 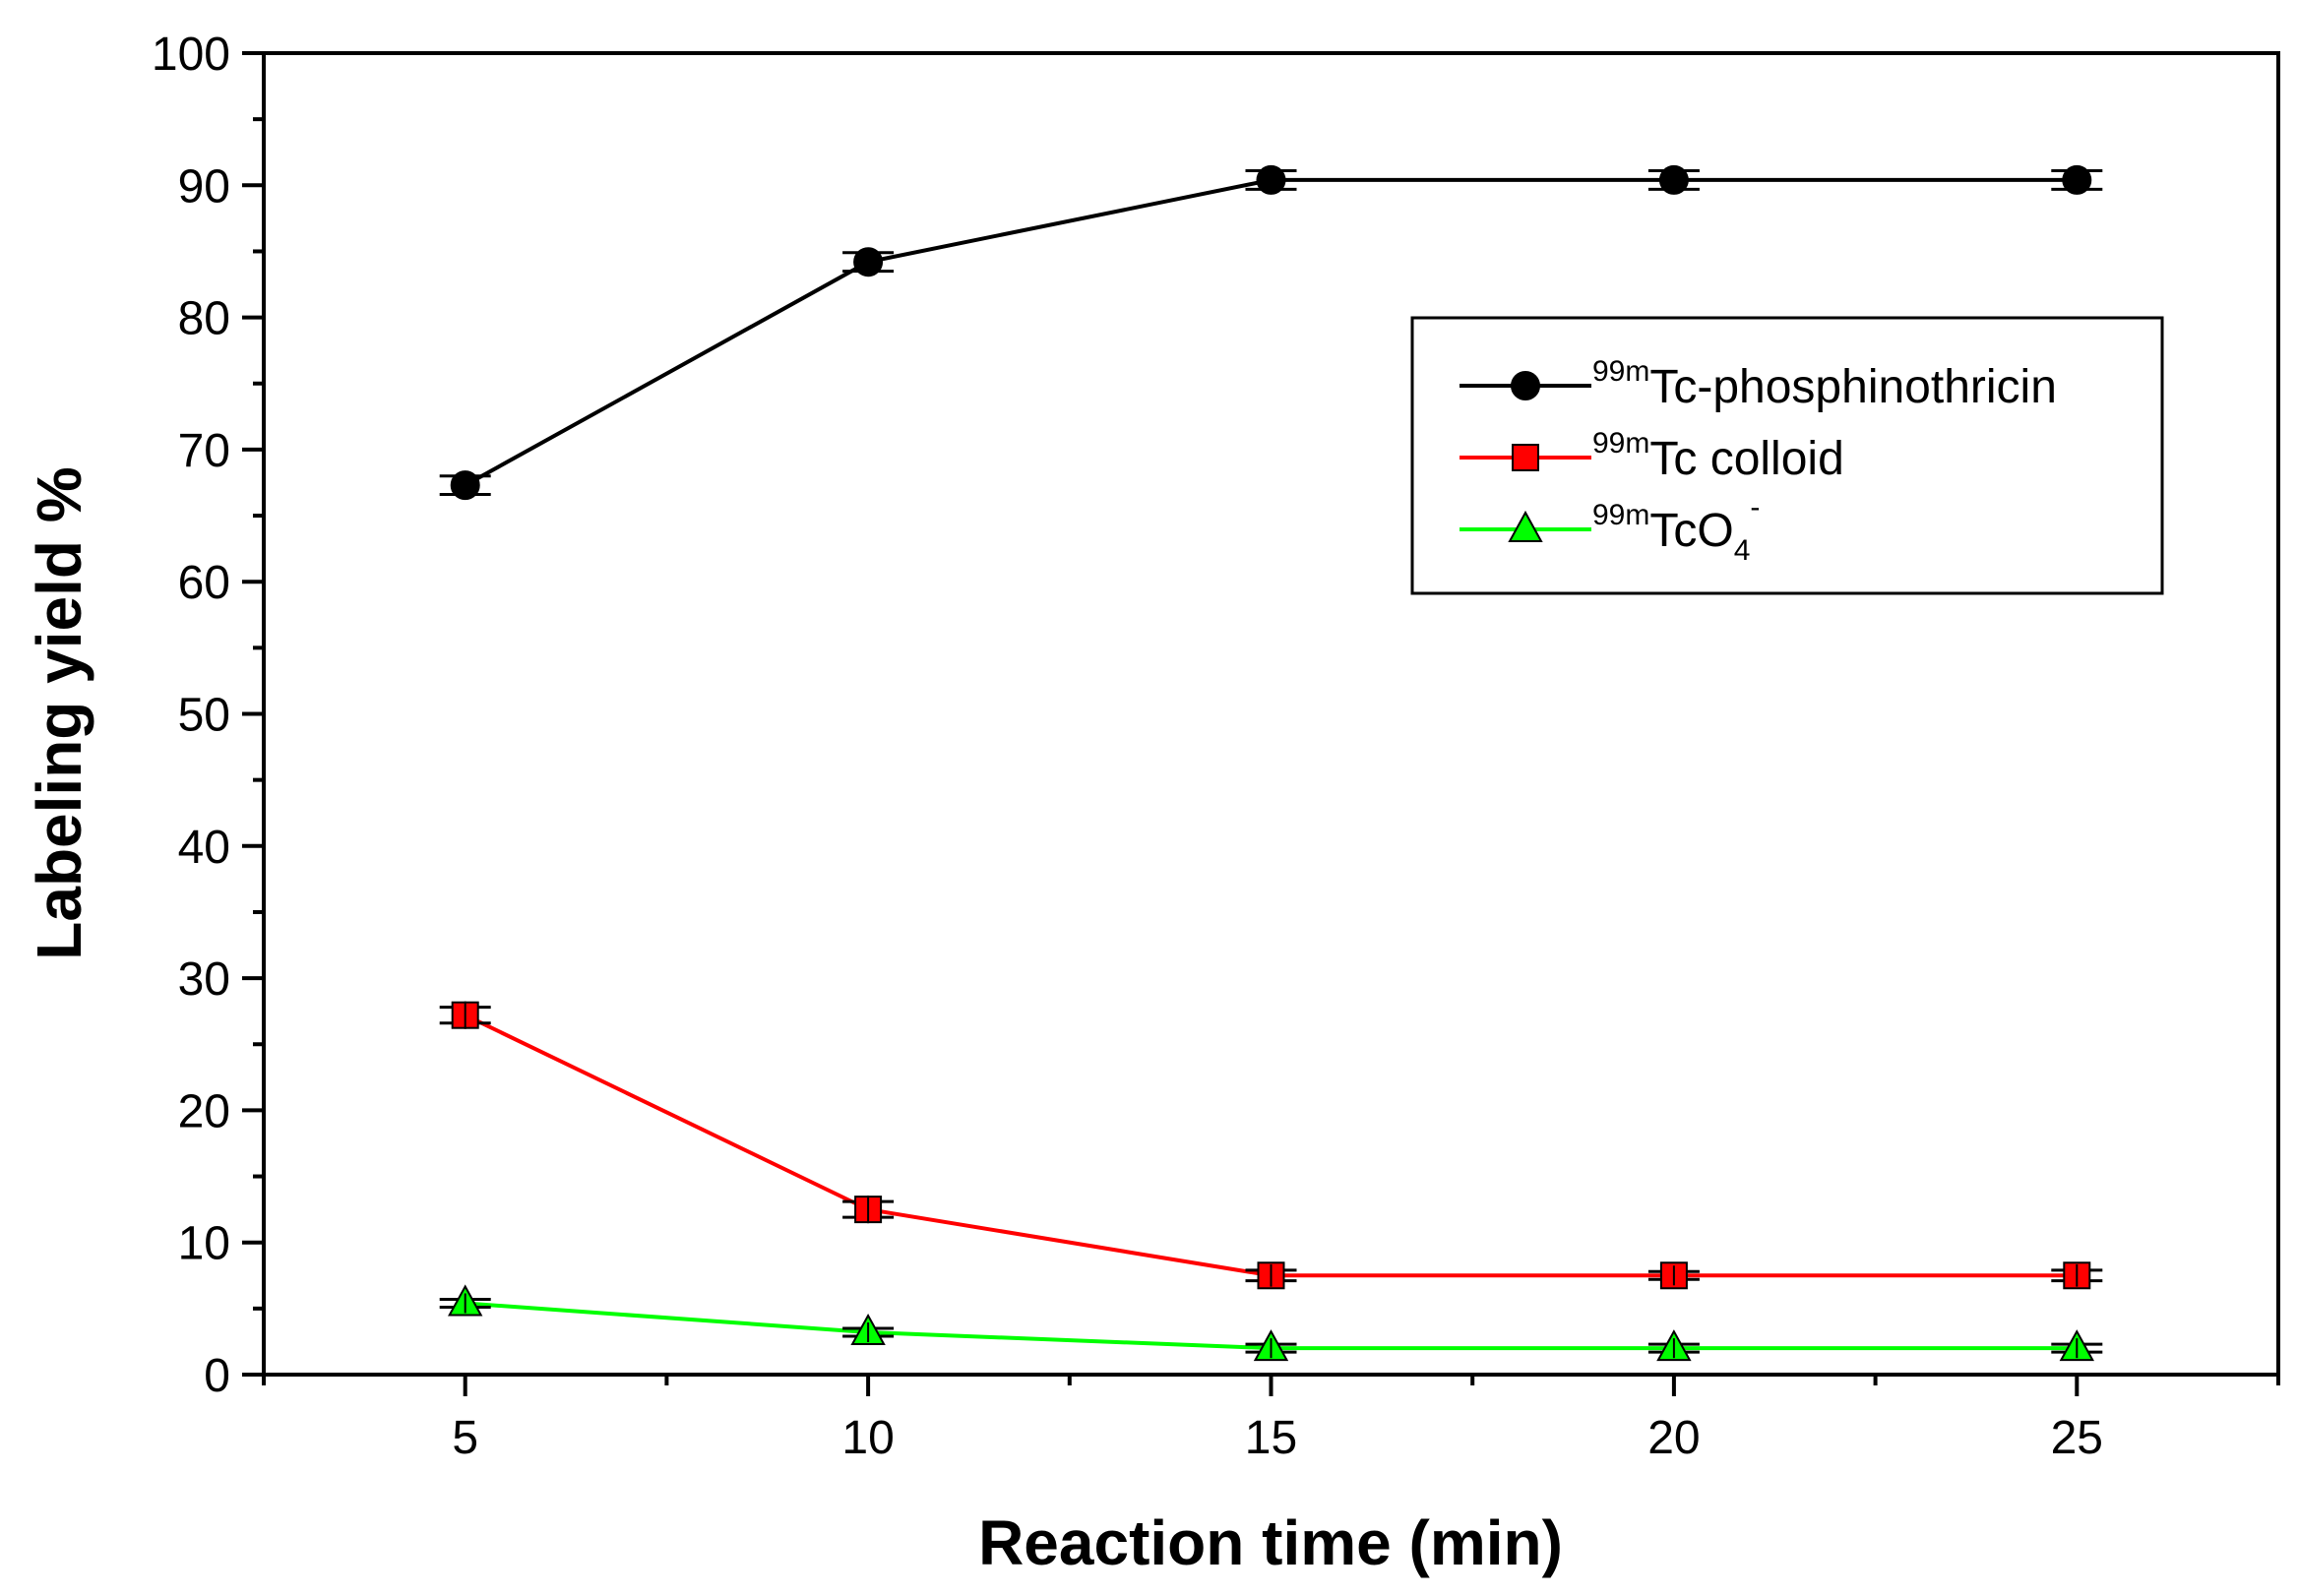 I want to click on x-axis-title: Reaction time (min), so click(x=1270, y=1542).